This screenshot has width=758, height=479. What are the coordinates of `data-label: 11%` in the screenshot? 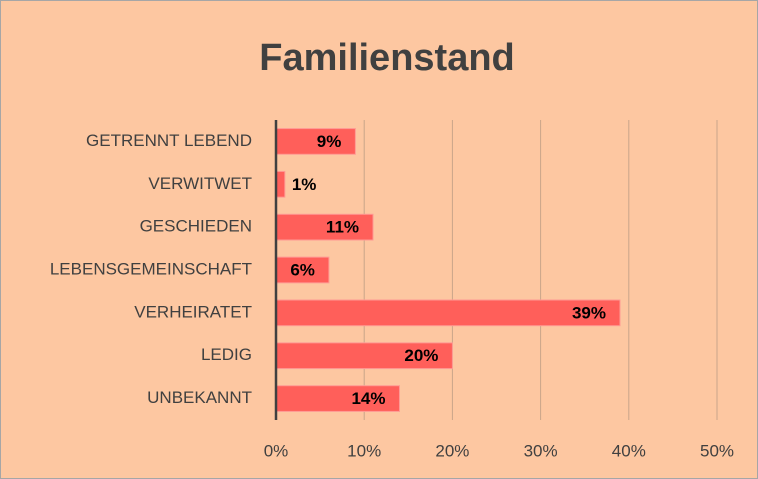 It's located at (342, 227).